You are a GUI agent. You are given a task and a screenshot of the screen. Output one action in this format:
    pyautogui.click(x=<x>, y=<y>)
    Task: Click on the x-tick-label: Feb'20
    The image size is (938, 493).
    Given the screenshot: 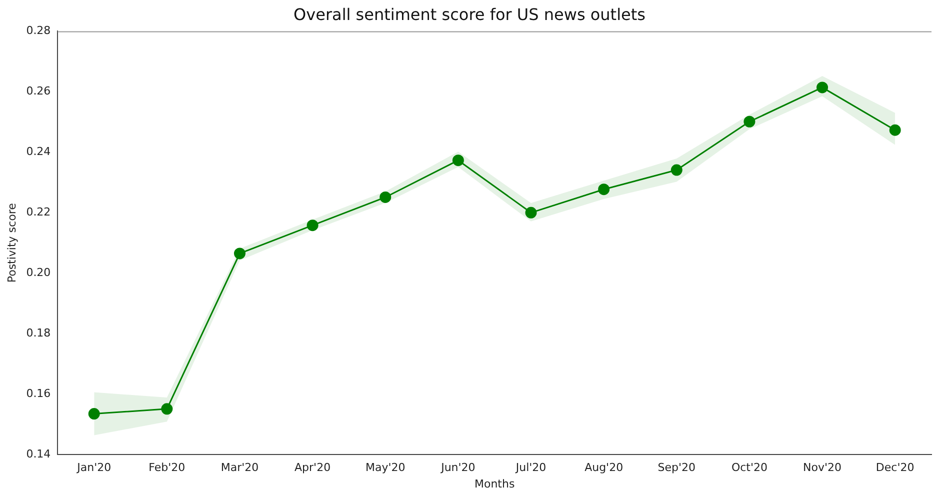 What is the action you would take?
    pyautogui.click(x=167, y=467)
    